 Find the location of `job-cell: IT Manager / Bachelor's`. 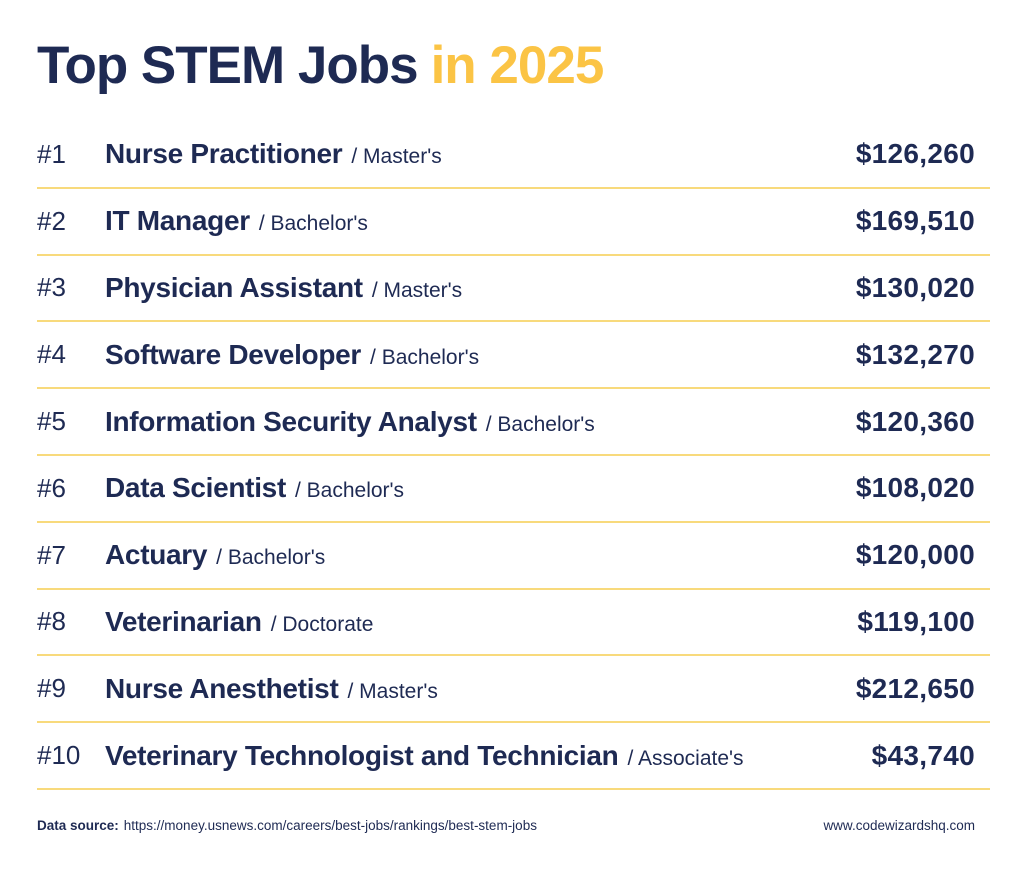

job-cell: IT Manager / Bachelor's is located at coordinates (480, 221).